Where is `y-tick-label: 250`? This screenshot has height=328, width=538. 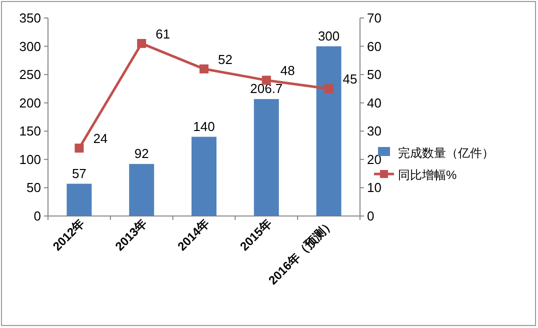
y-tick-label: 250 is located at coordinates (30, 74).